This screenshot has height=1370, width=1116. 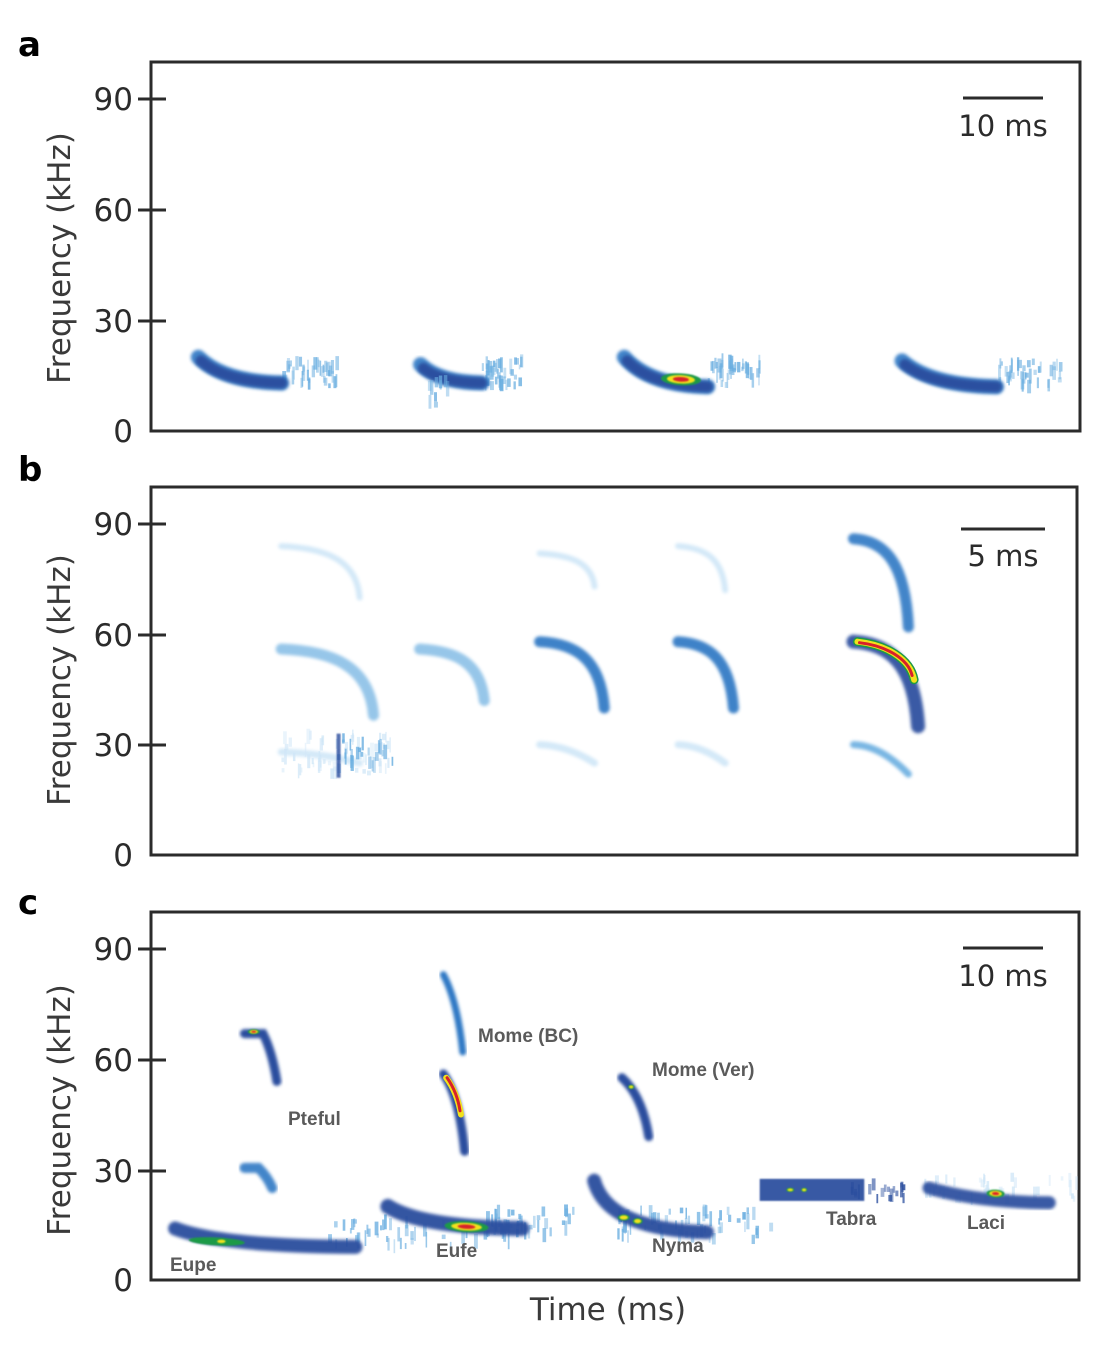 I want to click on call-band-a, so click(x=951, y=376).